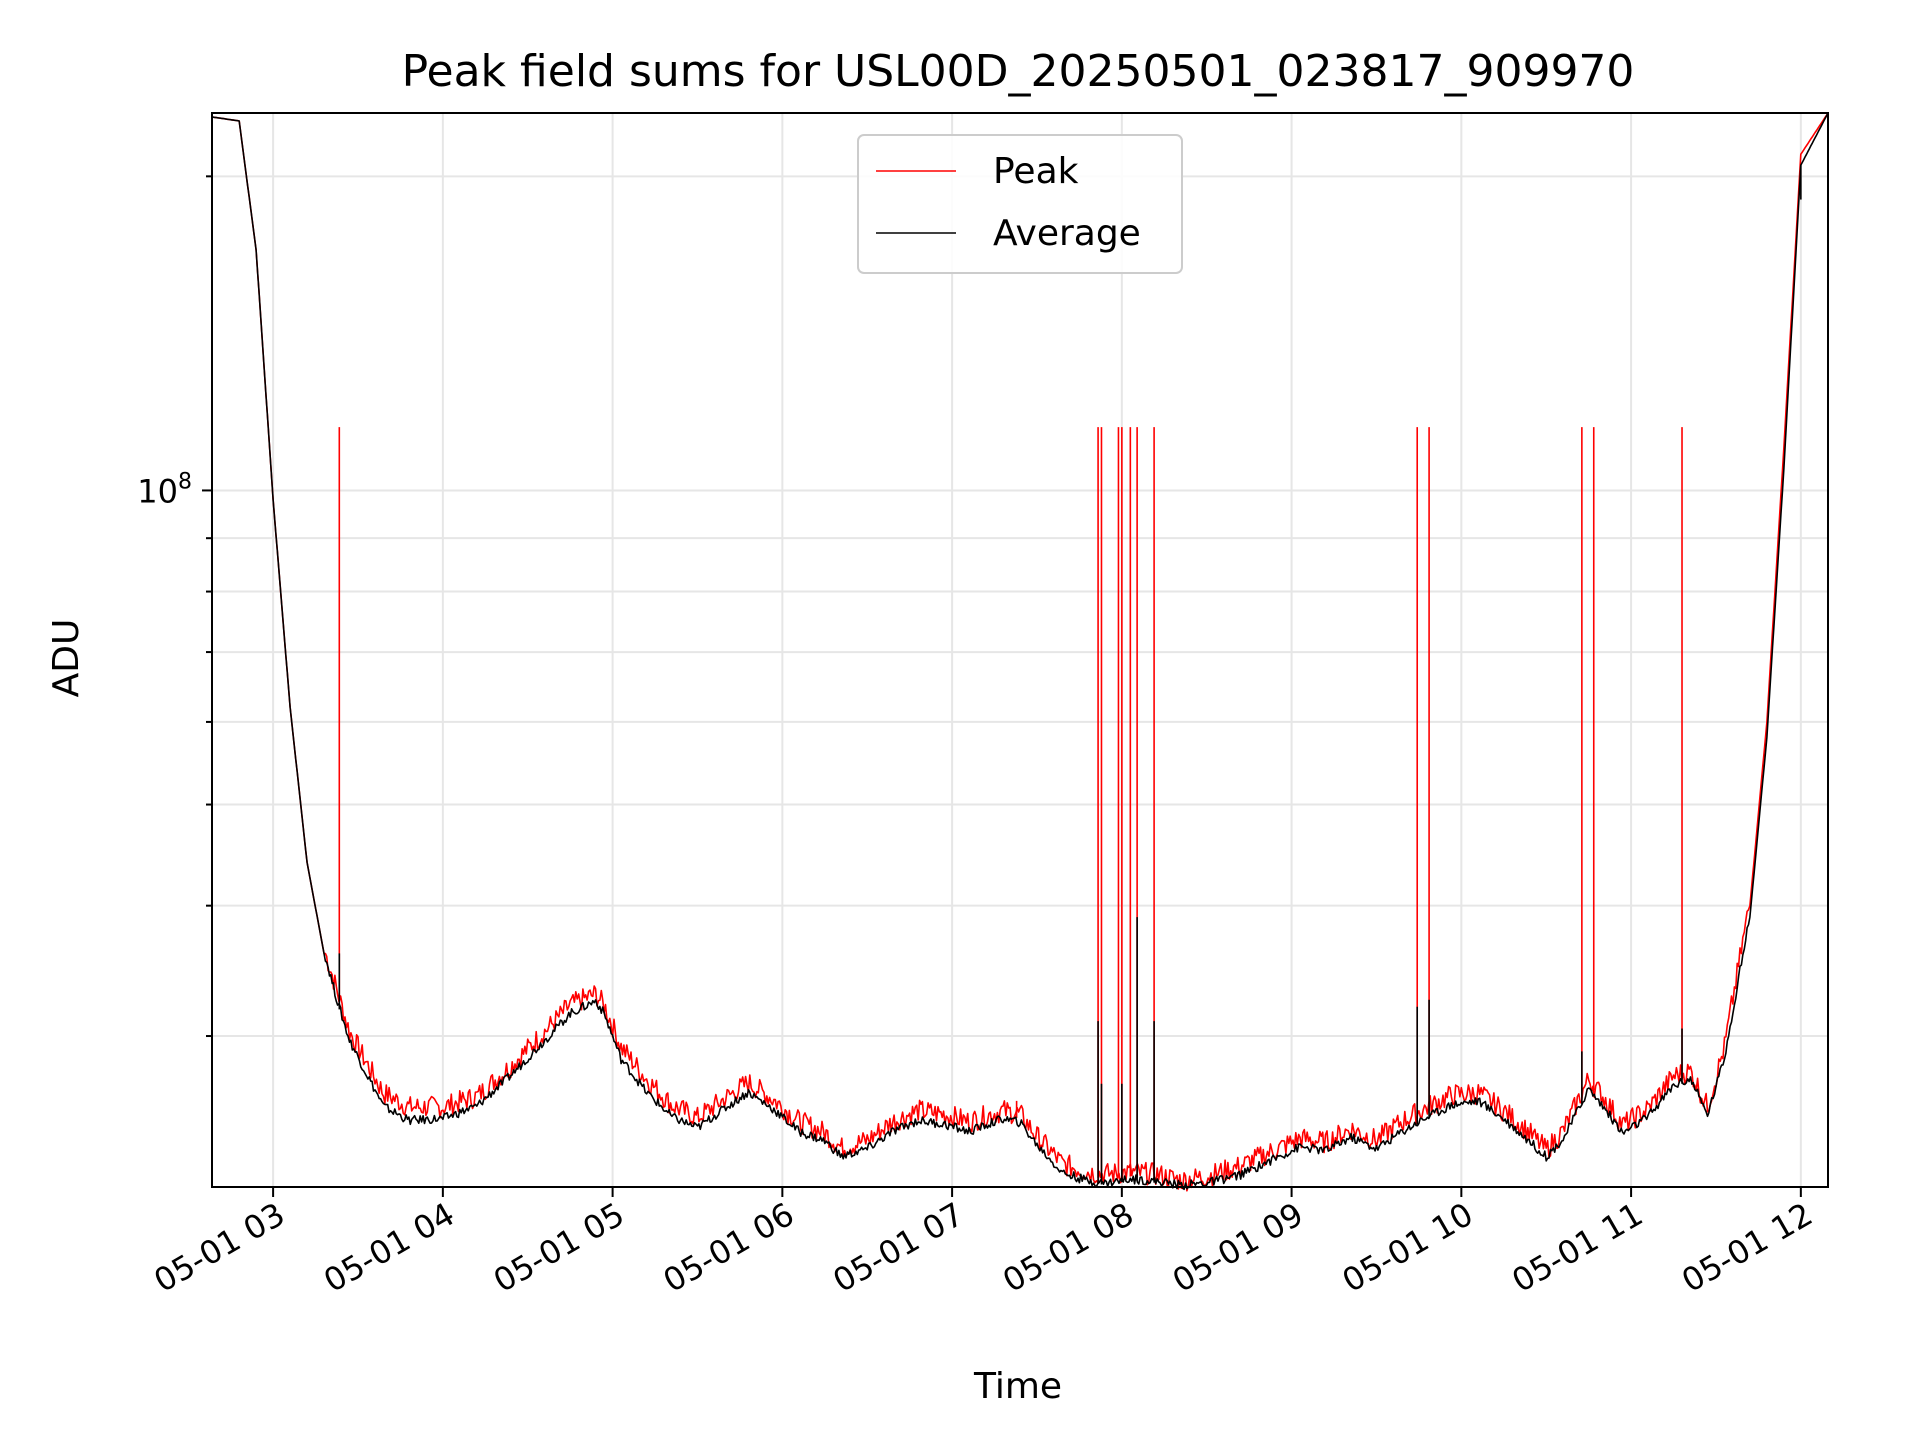 The width and height of the screenshot is (1920, 1440). Describe the element at coordinates (1017, 1386) in the screenshot. I see `x-axis-label: Time` at that location.